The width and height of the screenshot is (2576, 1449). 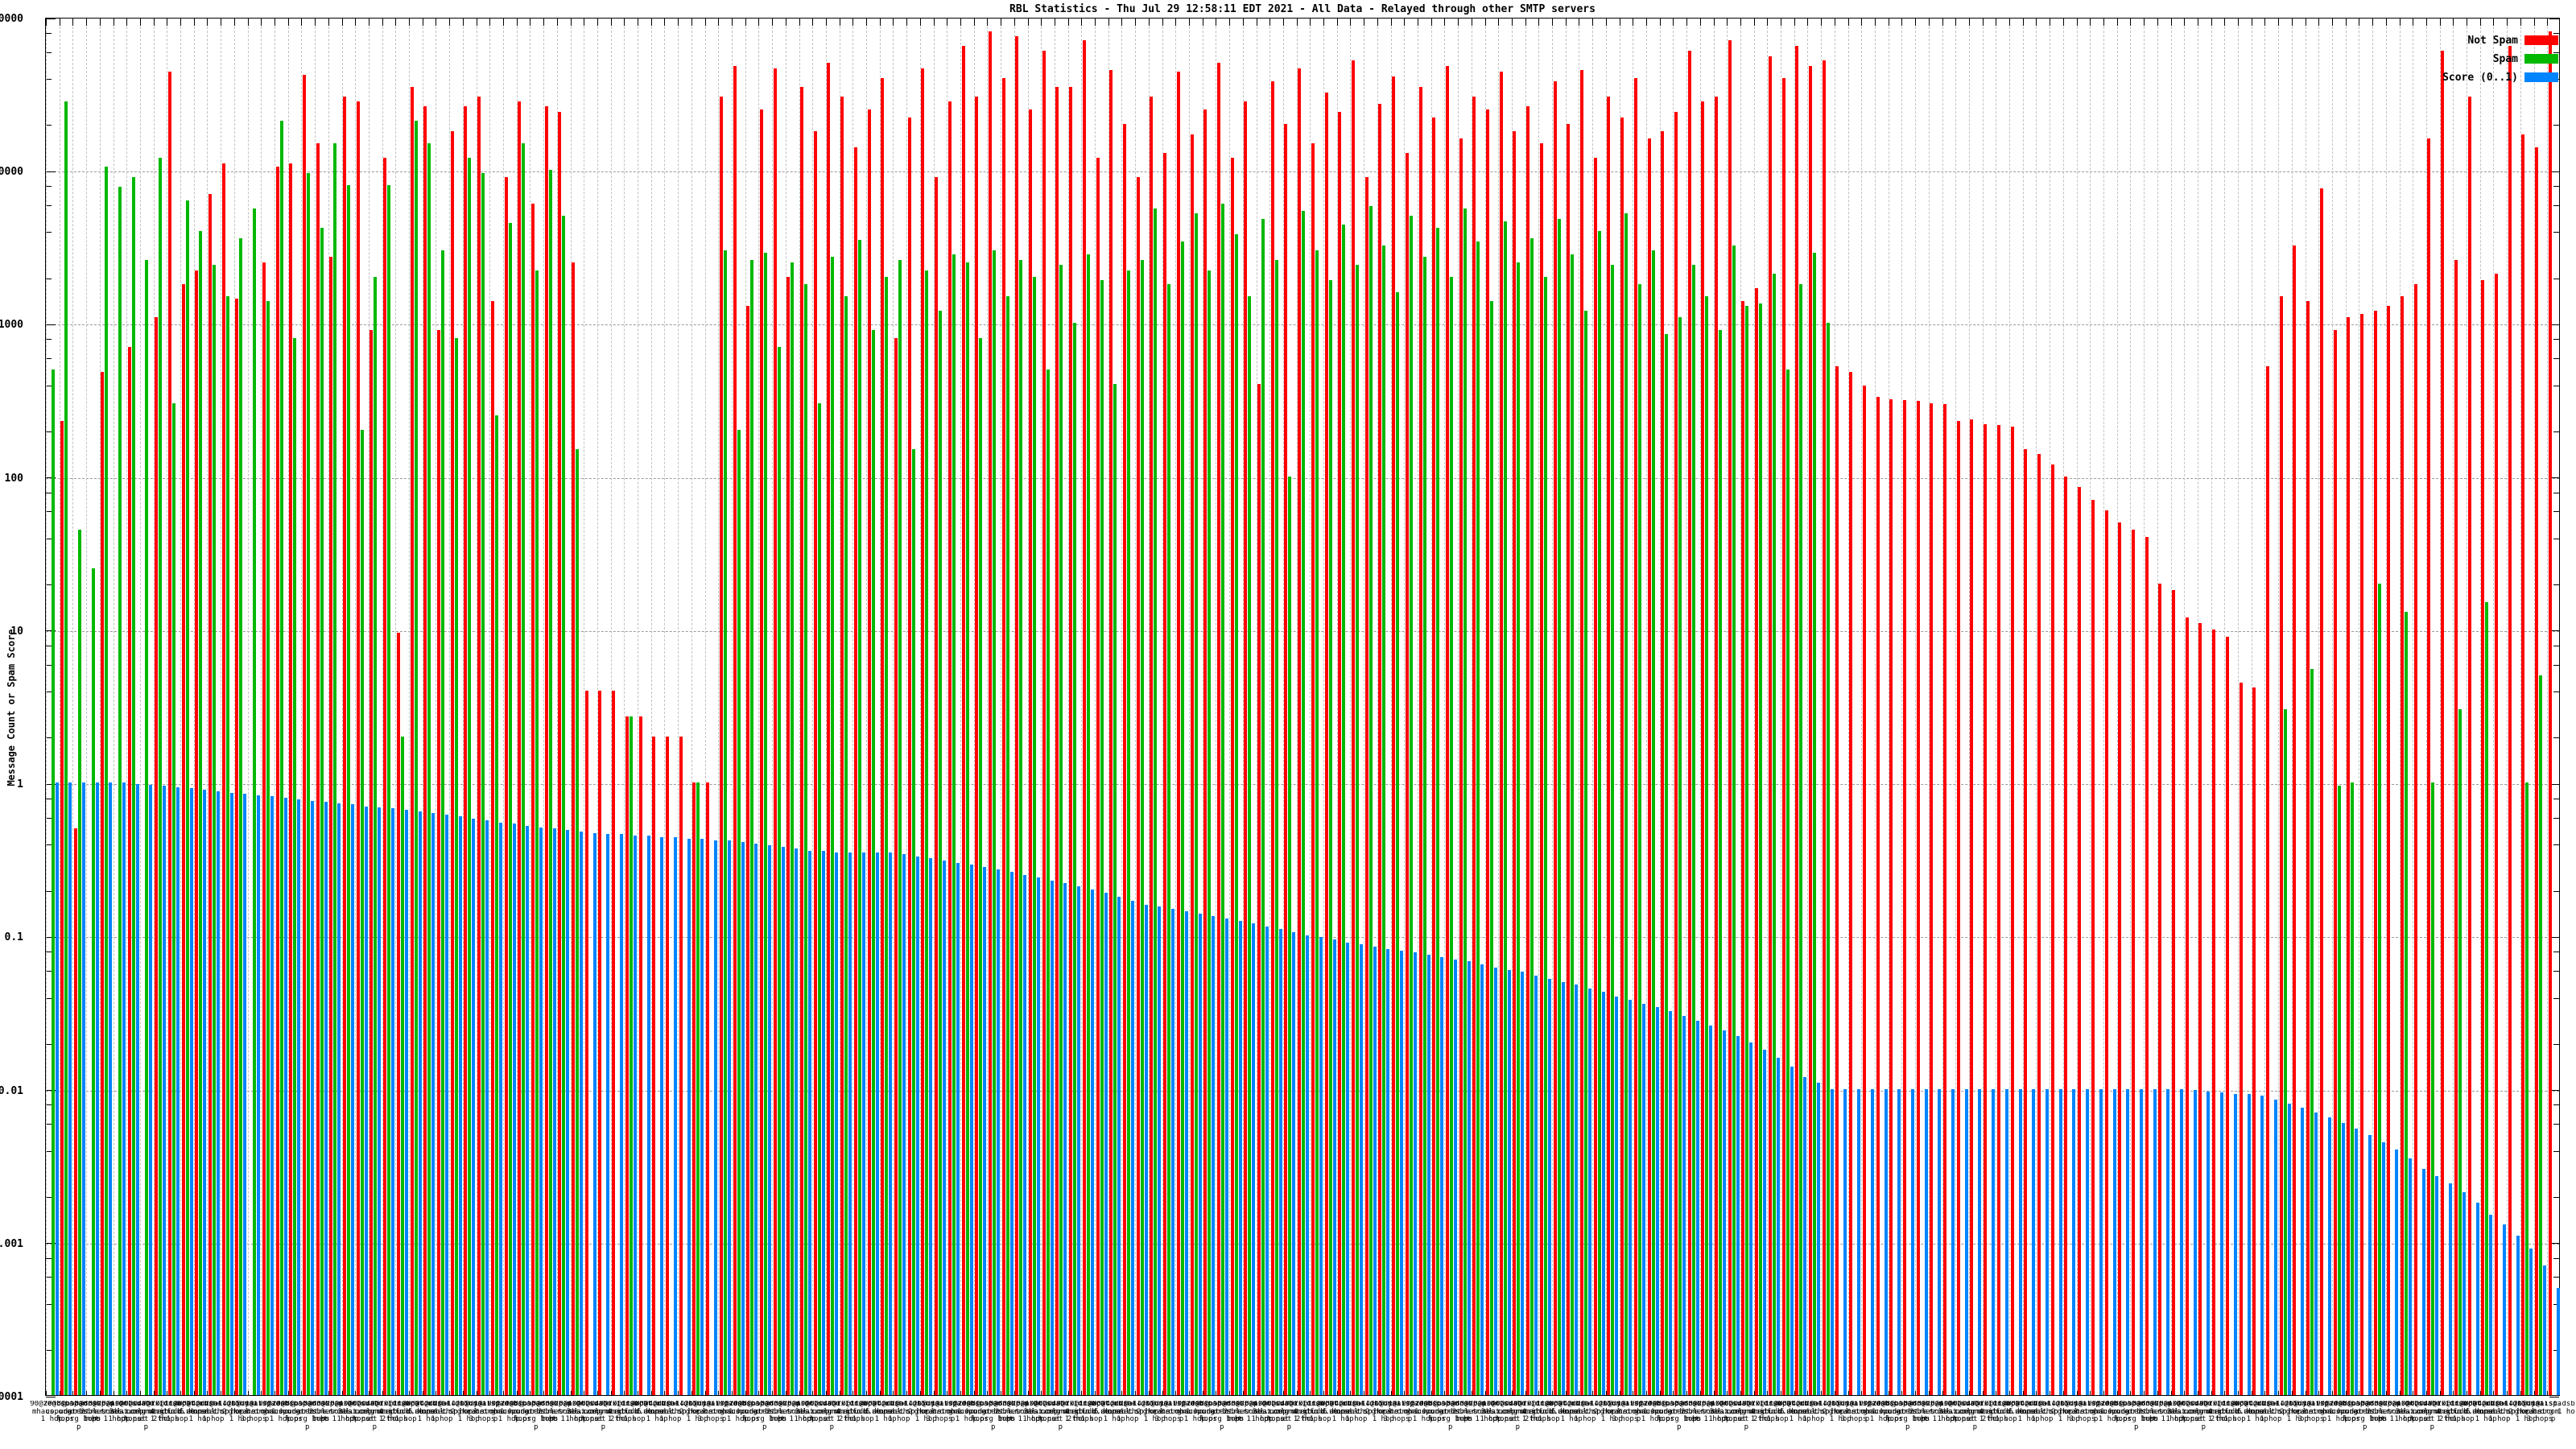 What do you see at coordinates (2055, 1408) in the screenshot?
I see `x-tick-label: 2@all.s5h.net 2 hops` at bounding box center [2055, 1408].